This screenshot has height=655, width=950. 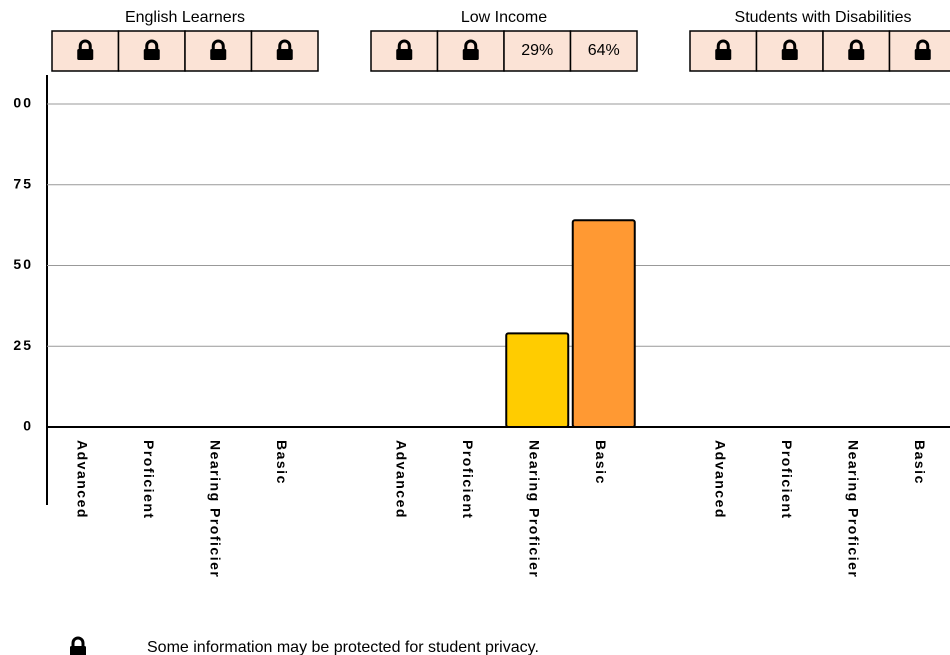 What do you see at coordinates (823, 17) in the screenshot?
I see `group-title: Students with Disabilities` at bounding box center [823, 17].